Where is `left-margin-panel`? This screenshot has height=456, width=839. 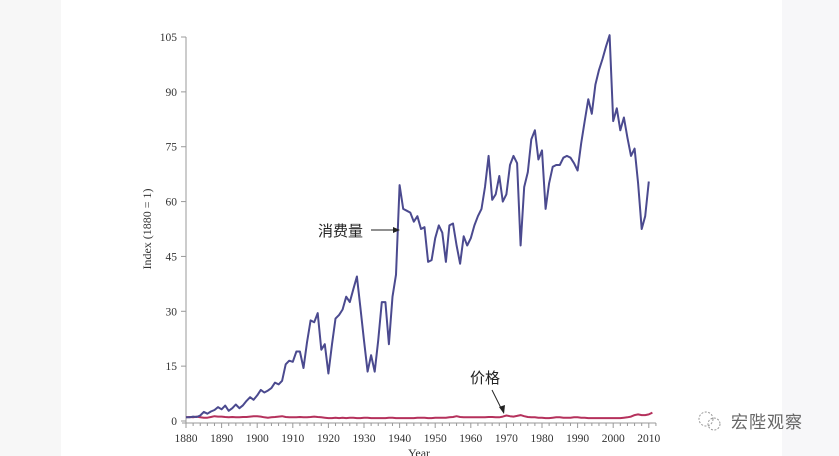
left-margin-panel is located at coordinates (30, 228).